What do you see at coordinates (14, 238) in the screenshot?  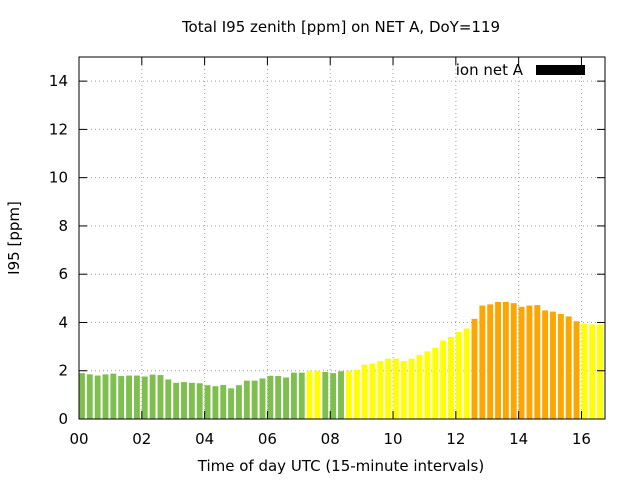 I see `y-axis-label: I95 [ppm]` at bounding box center [14, 238].